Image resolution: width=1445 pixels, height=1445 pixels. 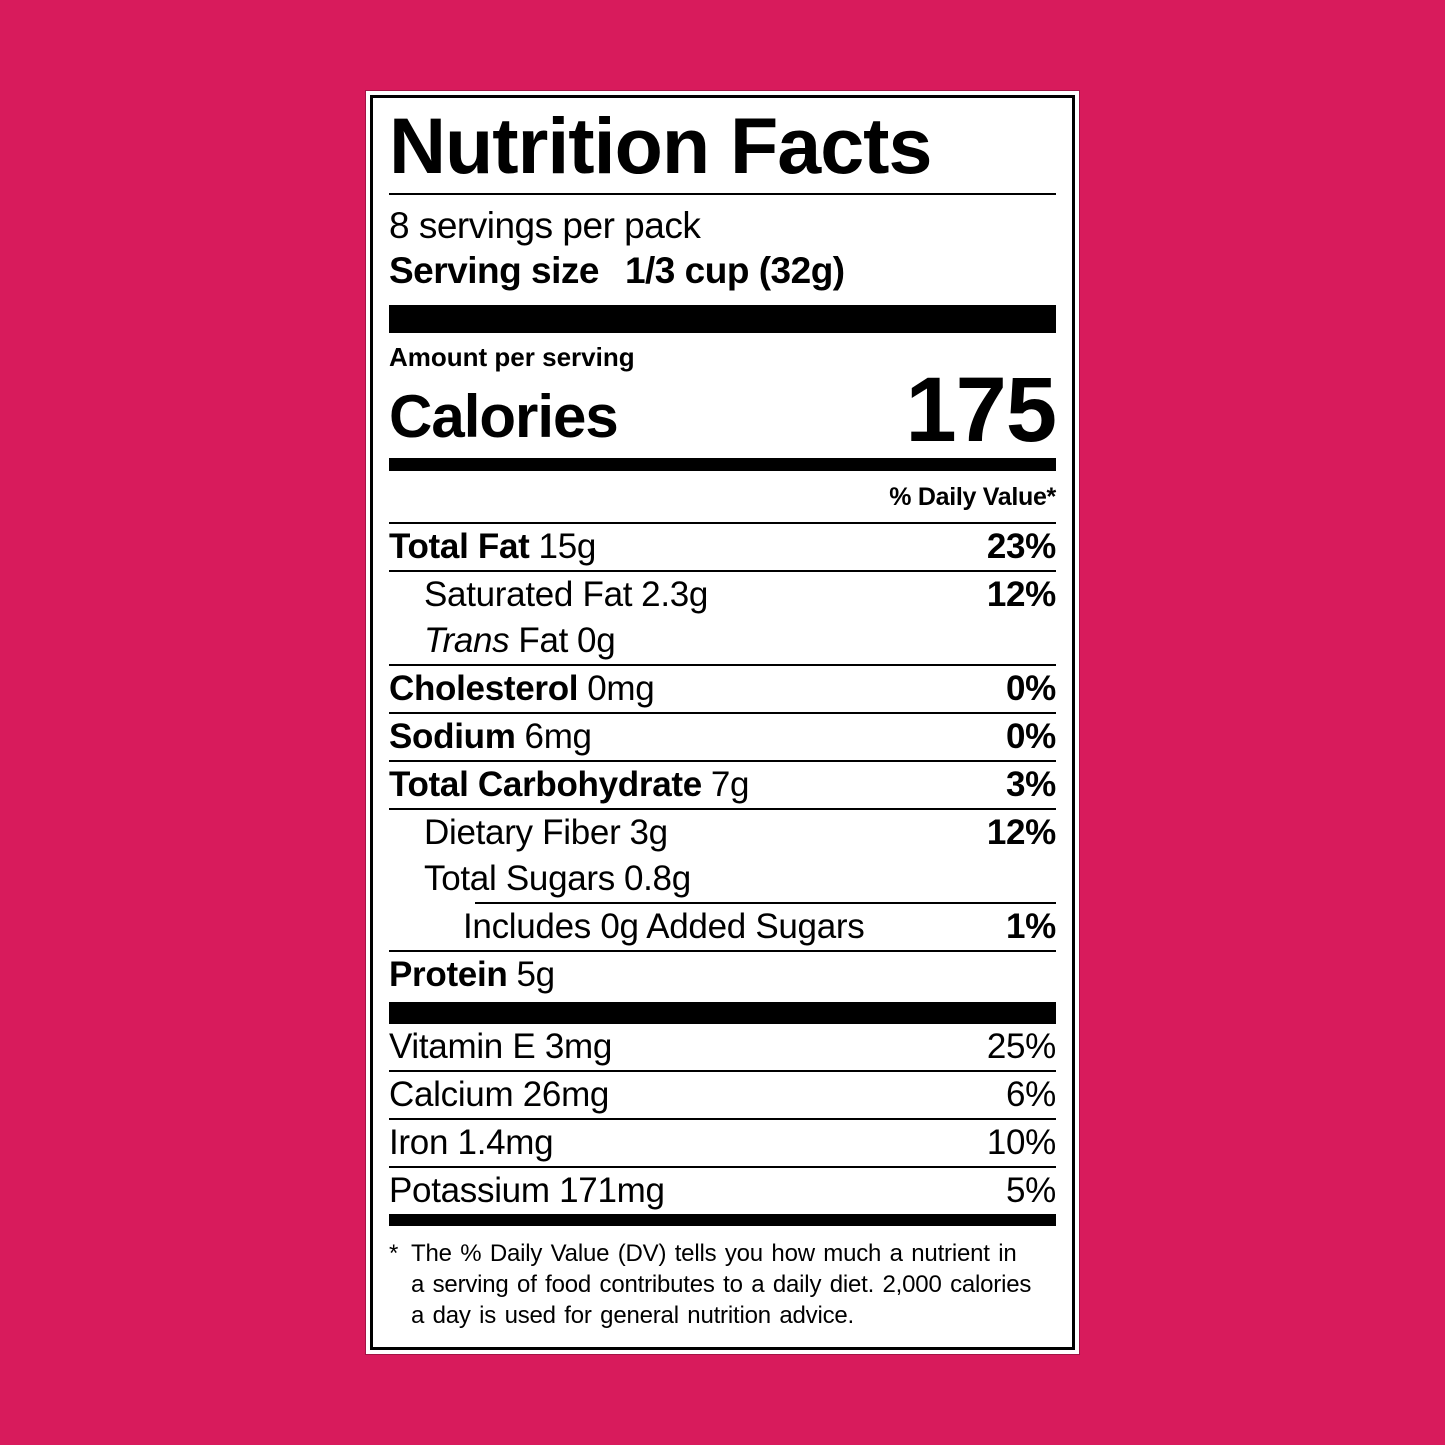 I want to click on vitamin-name: Calcium 26mg, so click(x=499, y=1094).